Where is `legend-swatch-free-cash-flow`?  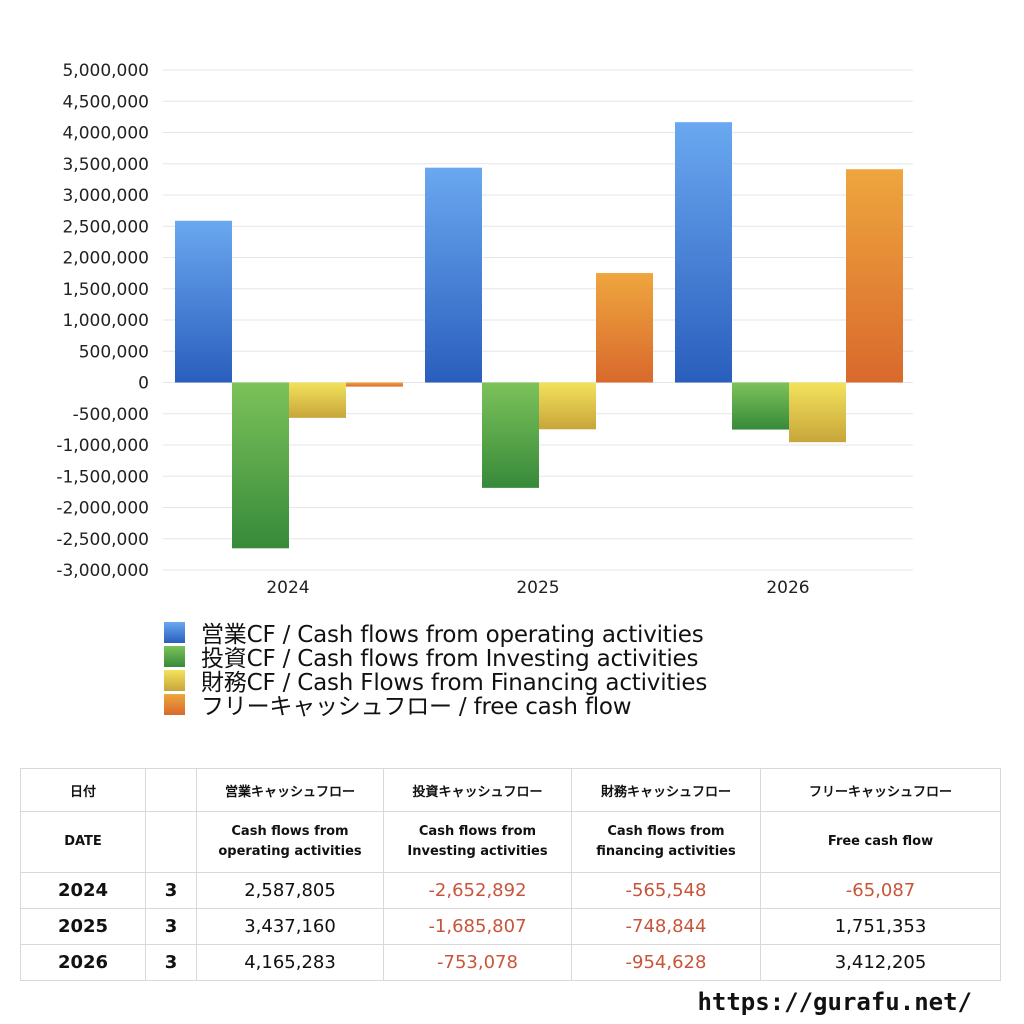 legend-swatch-free-cash-flow is located at coordinates (174, 704).